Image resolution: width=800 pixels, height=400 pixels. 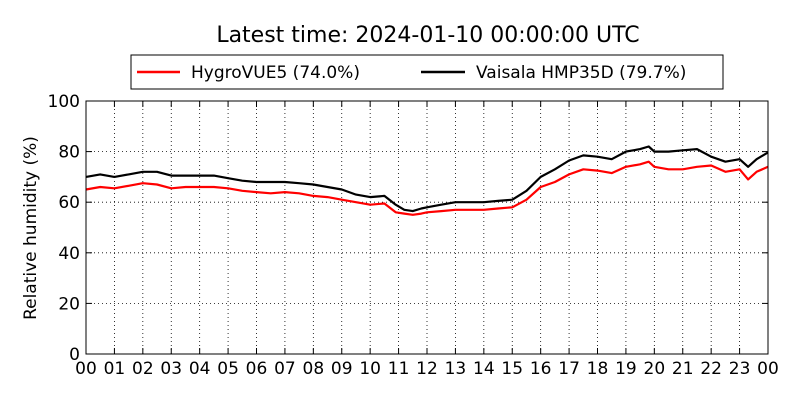 What do you see at coordinates (228, 369) in the screenshot?
I see `x-tick-label: 05` at bounding box center [228, 369].